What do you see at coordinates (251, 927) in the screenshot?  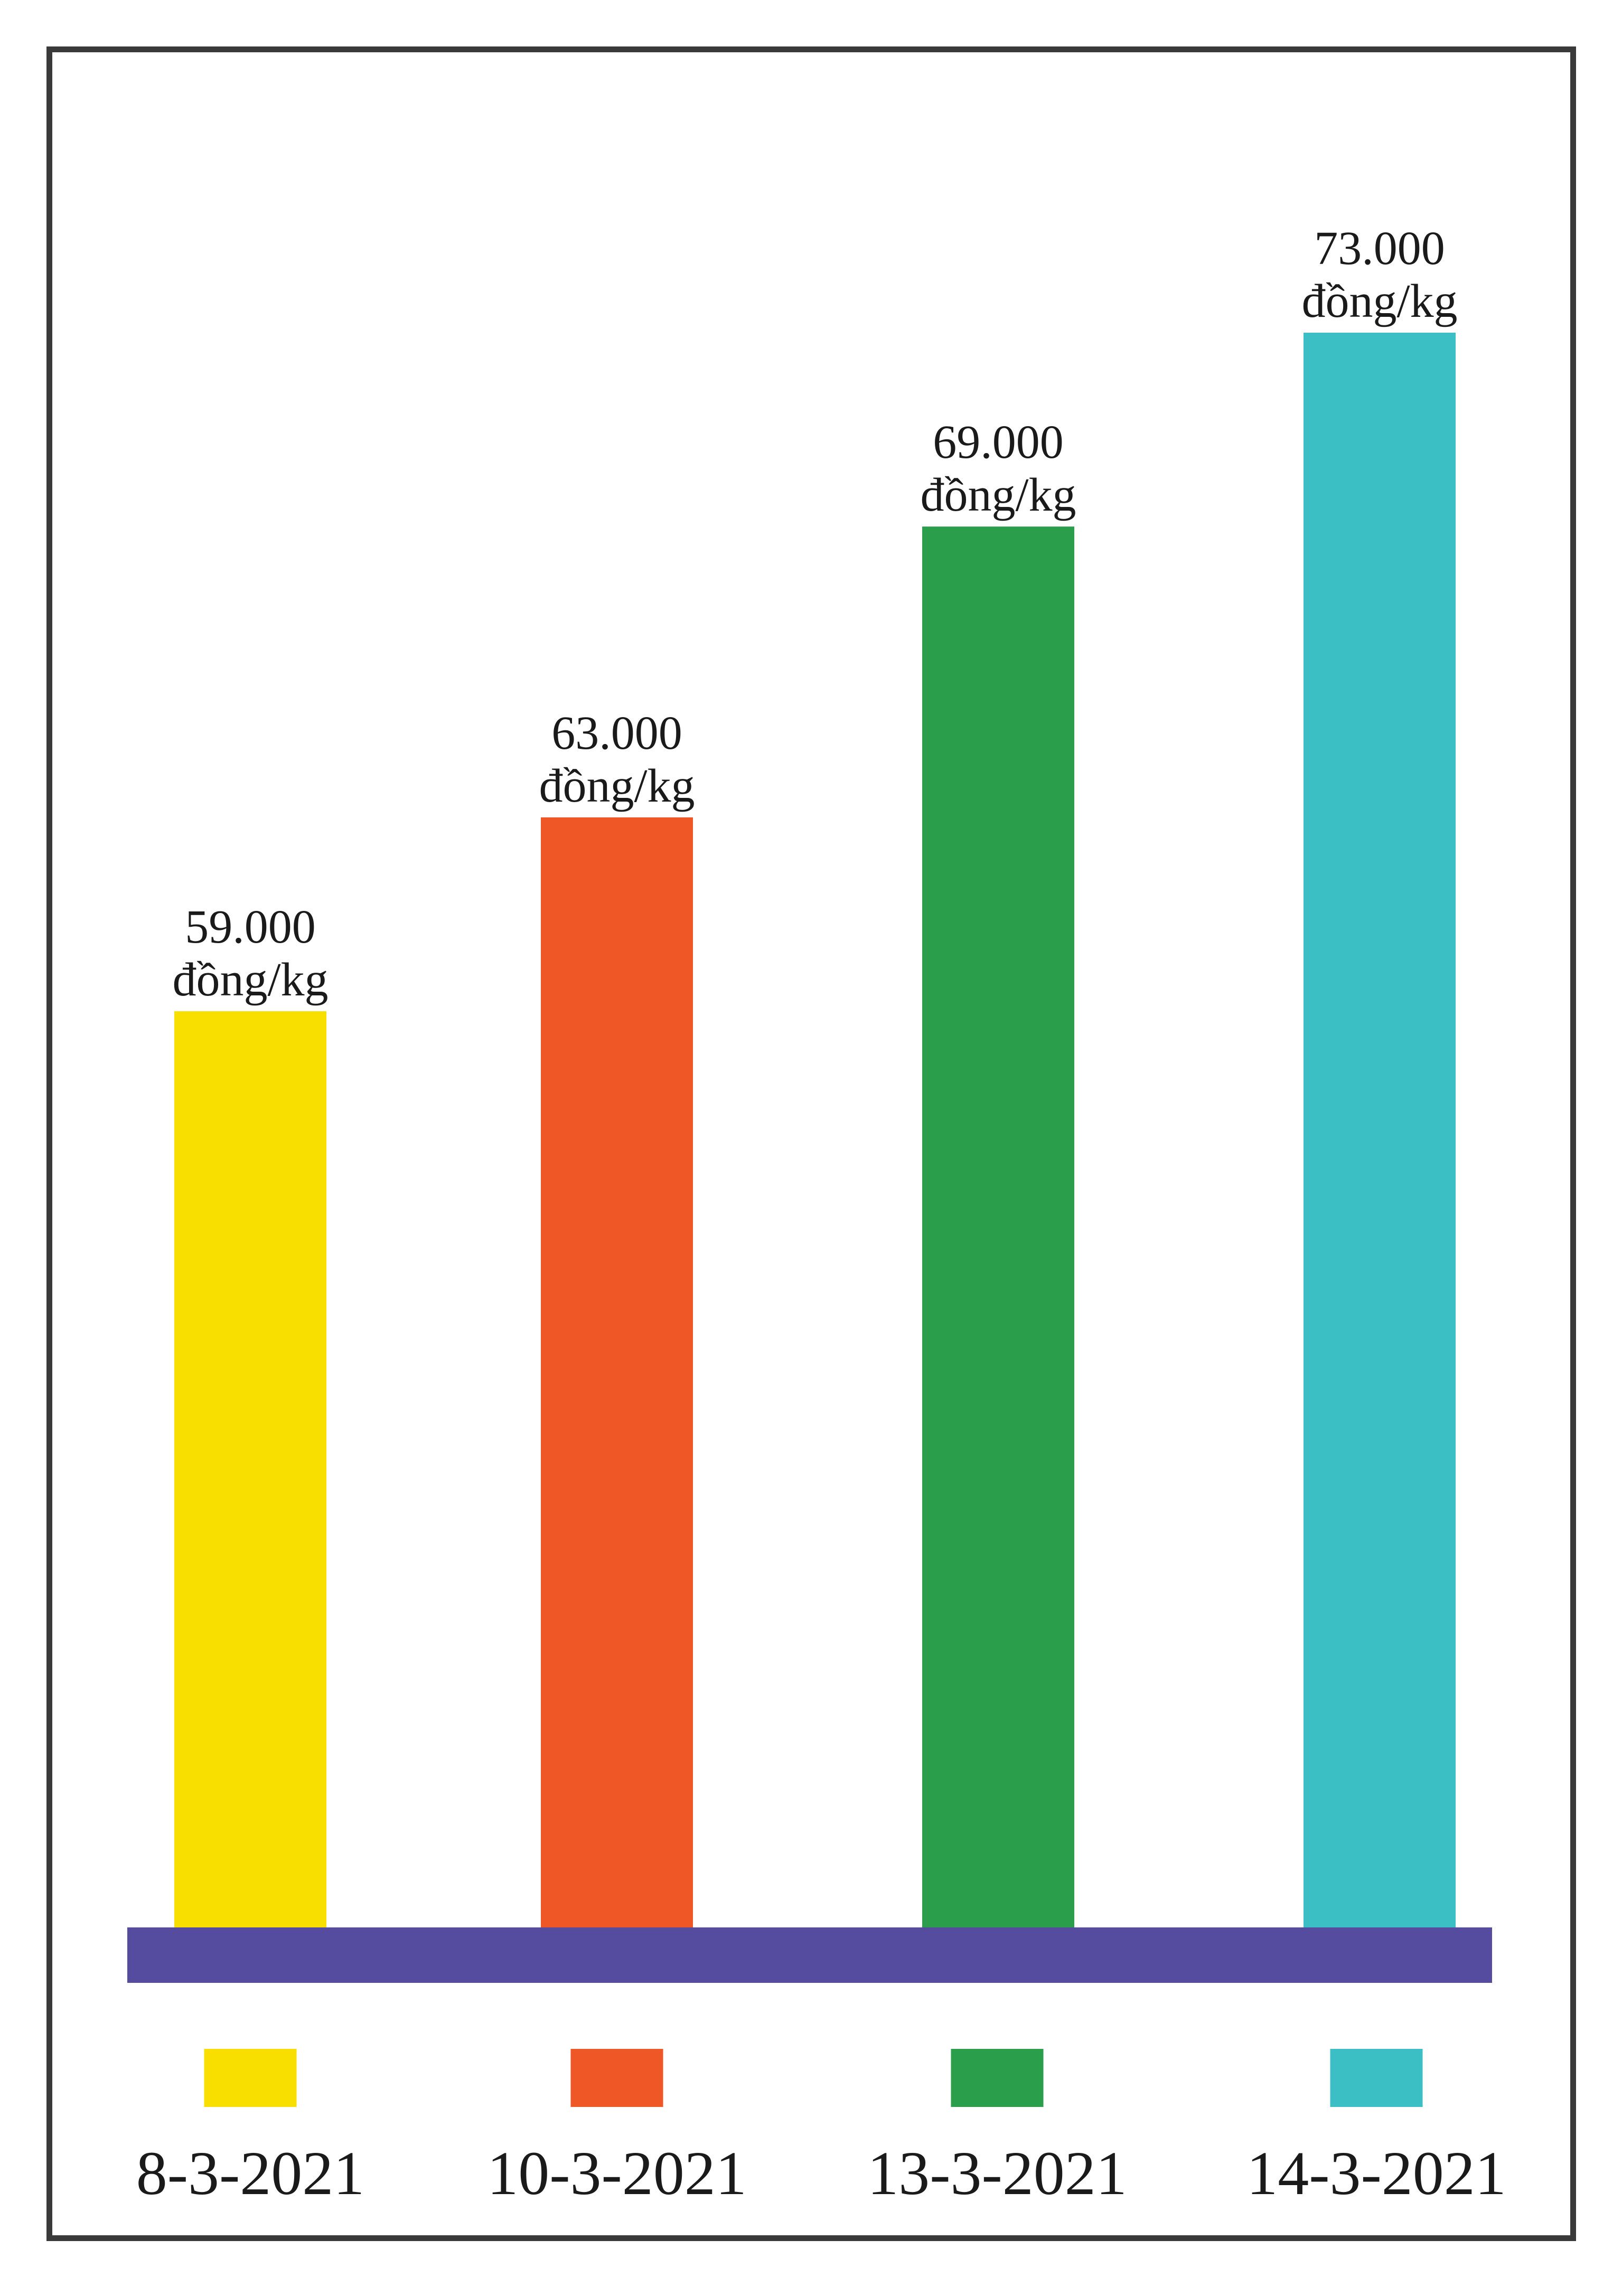 I see `value-label-number: 59.000` at bounding box center [251, 927].